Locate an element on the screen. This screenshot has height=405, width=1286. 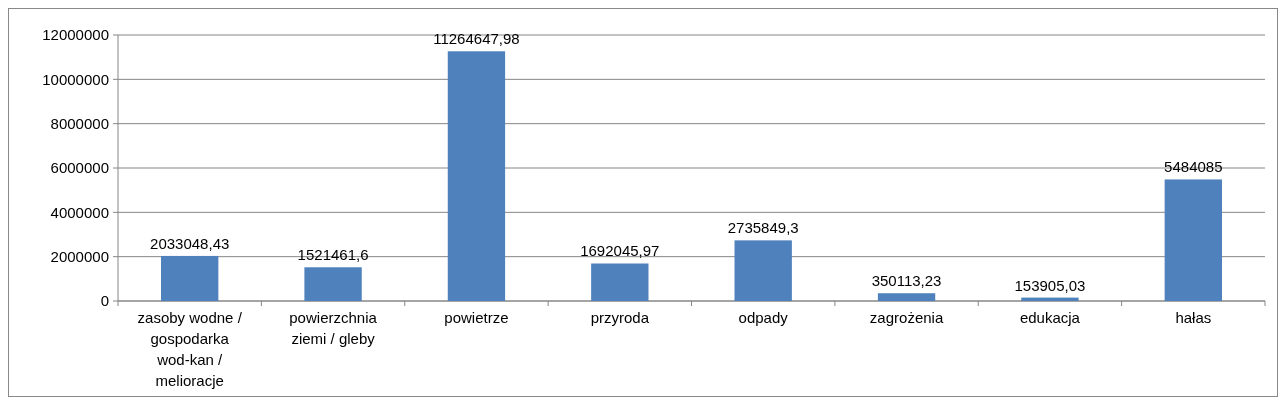
x-tick-label: powierzchnia ziemi / gleby is located at coordinates (333, 328).